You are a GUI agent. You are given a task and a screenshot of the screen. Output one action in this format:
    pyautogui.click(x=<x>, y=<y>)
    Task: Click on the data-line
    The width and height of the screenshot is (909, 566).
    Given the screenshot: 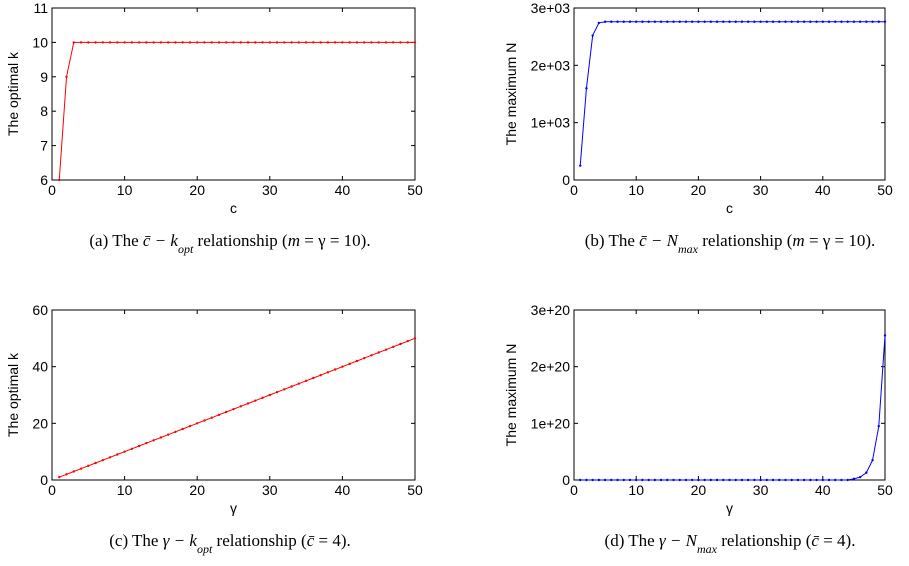 What is the action you would take?
    pyautogui.click(x=237, y=407)
    